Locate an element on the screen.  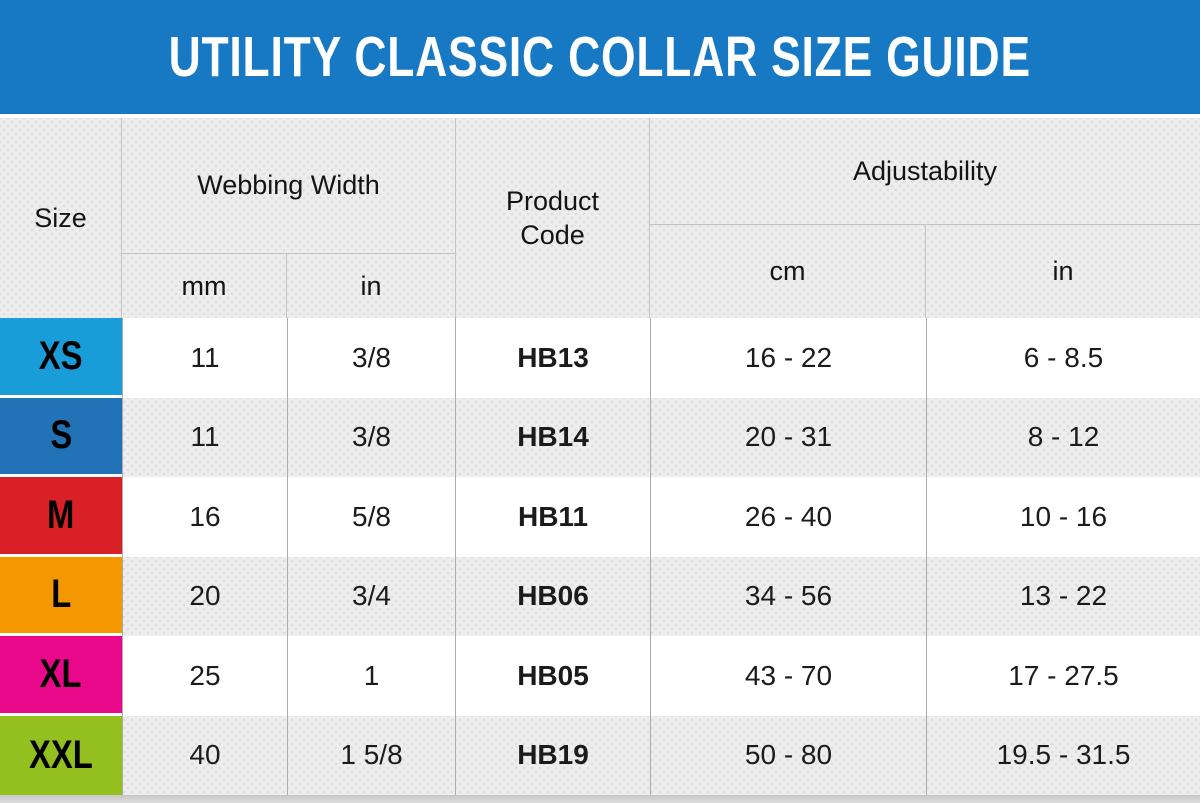
size-value: L is located at coordinates (61, 594).